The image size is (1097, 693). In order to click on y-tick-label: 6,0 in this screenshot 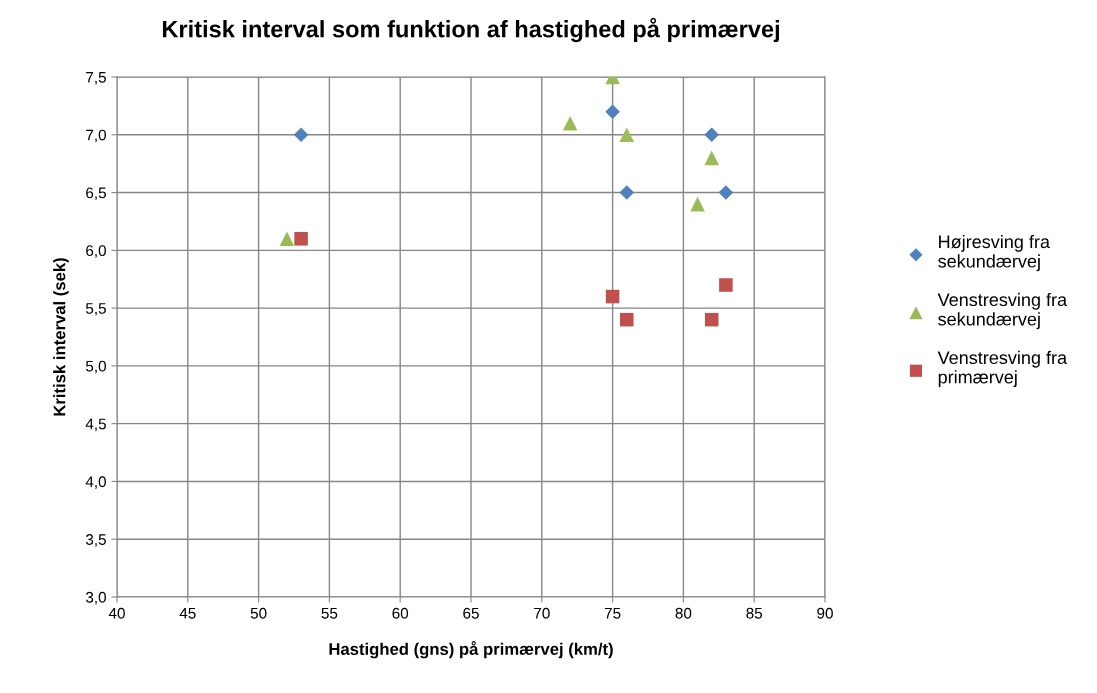, I will do `click(96, 251)`.